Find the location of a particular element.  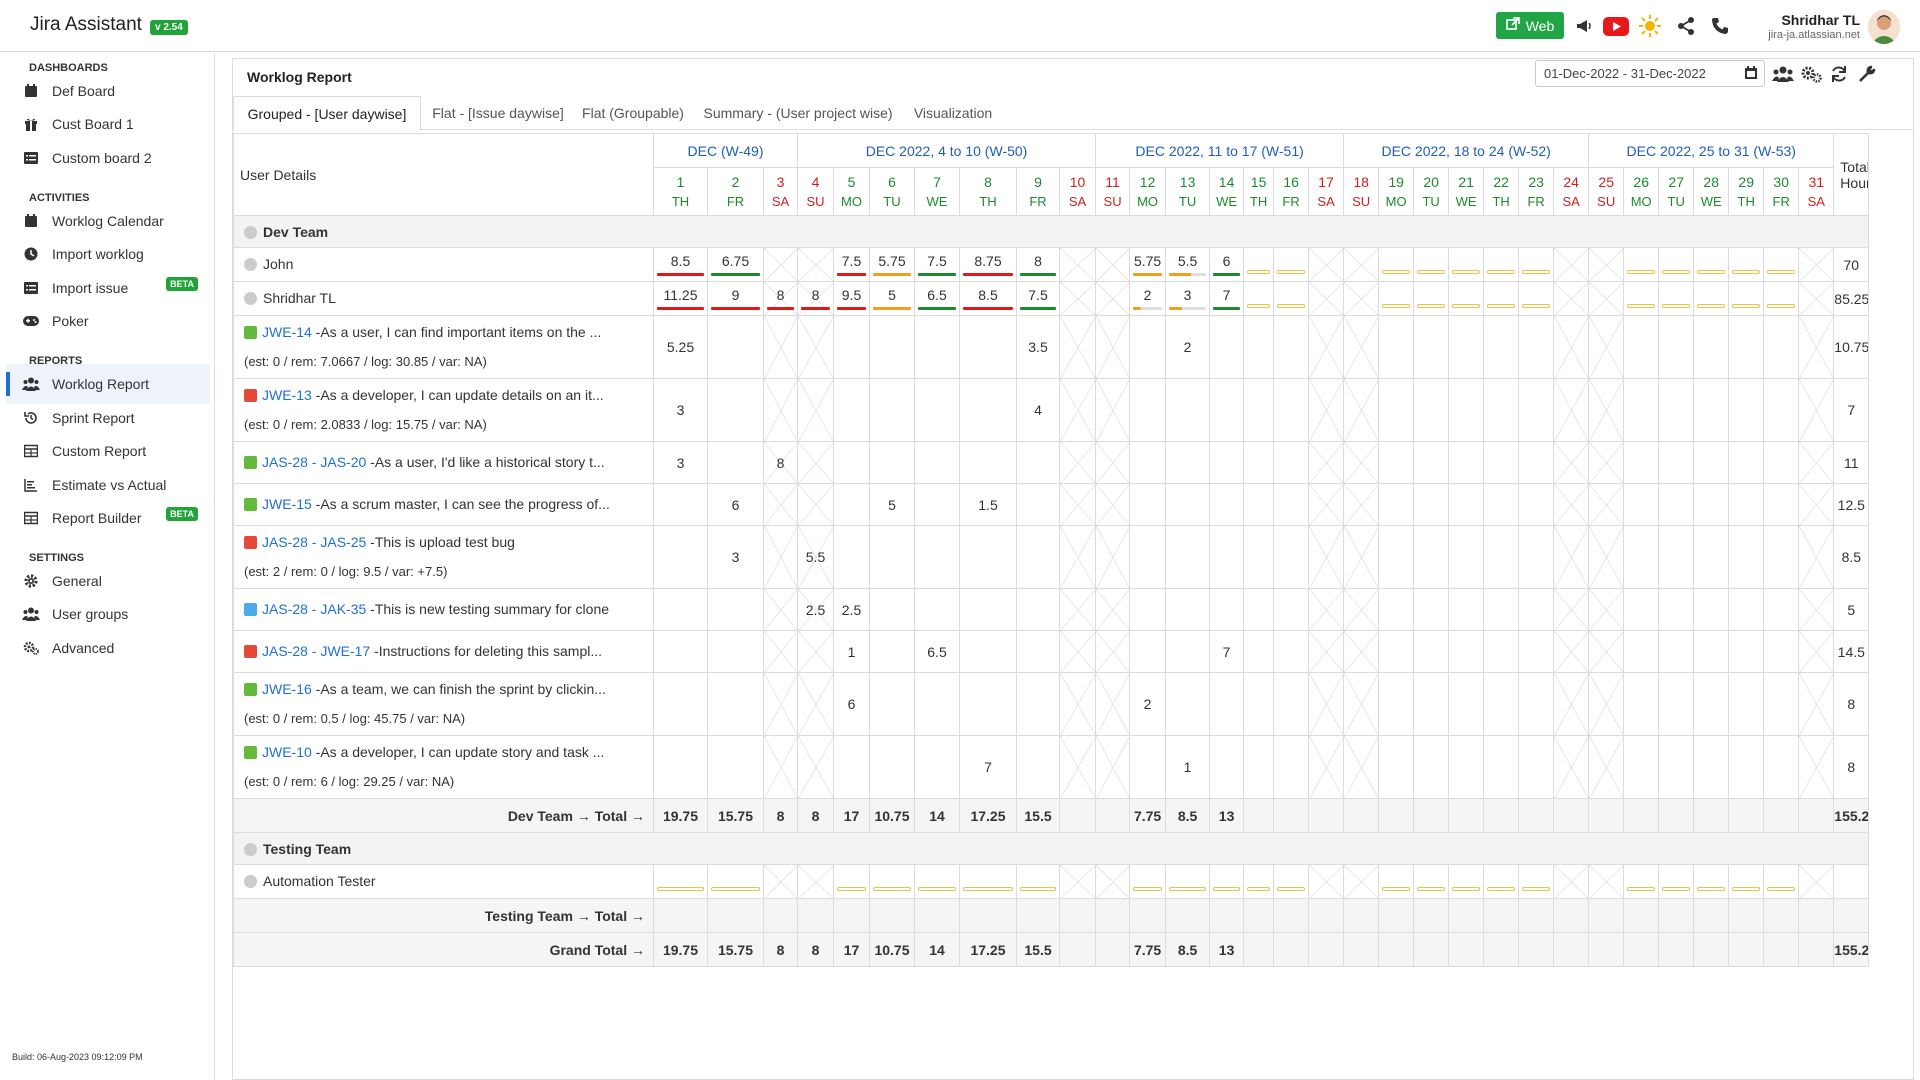

sidebar-item-label: User groups is located at coordinates (90, 614).